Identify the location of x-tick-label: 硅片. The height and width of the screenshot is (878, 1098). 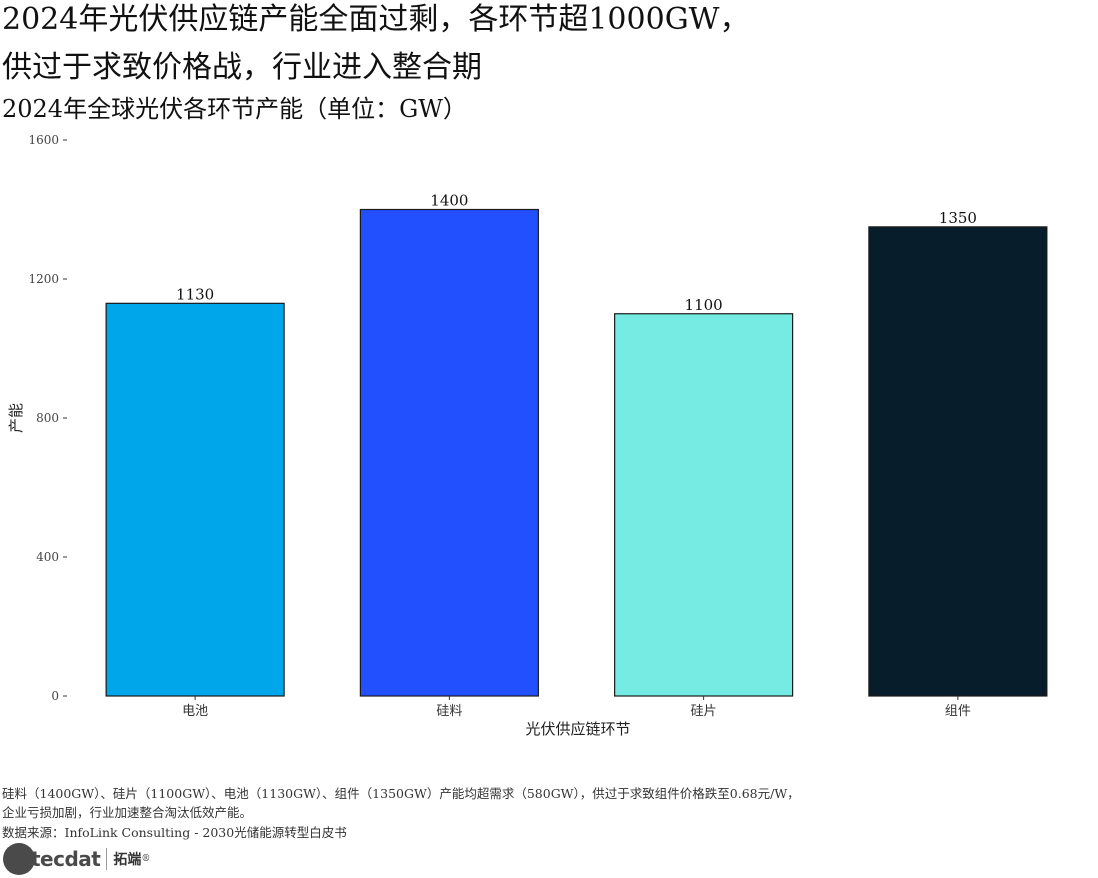
(704, 711).